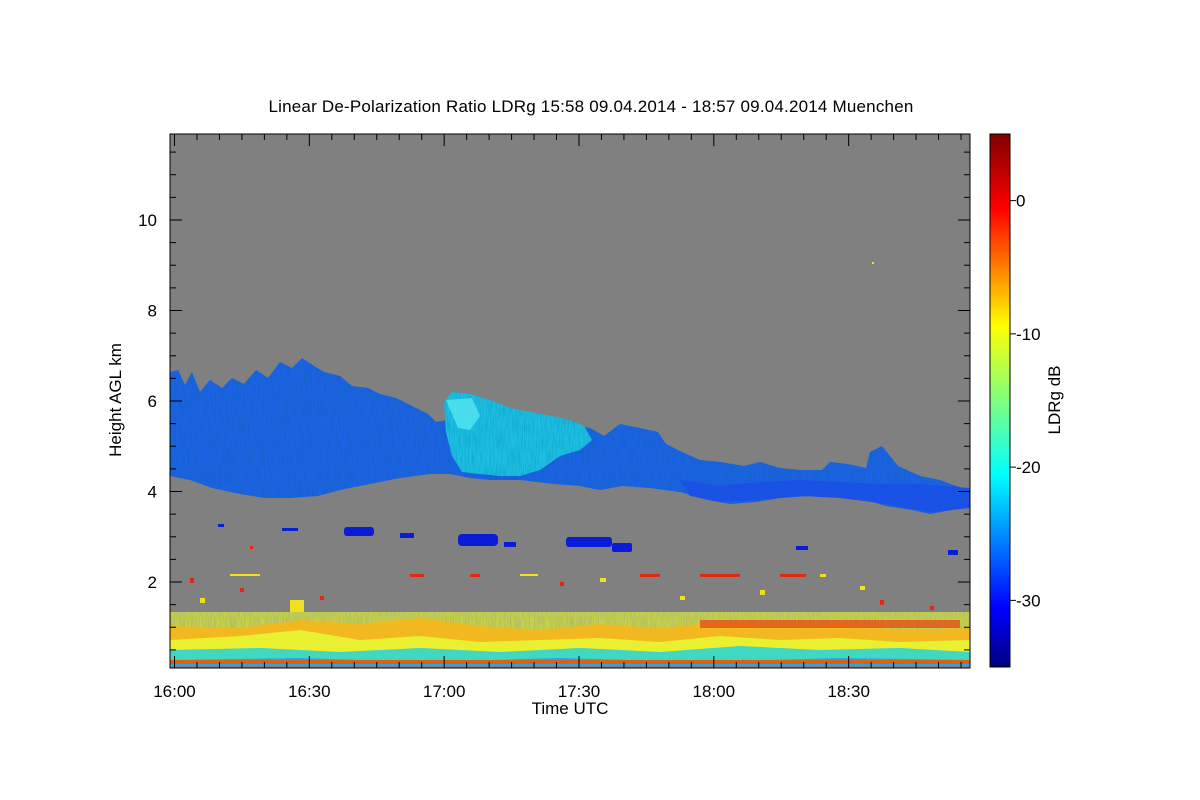 This screenshot has height=800, width=1200. Describe the element at coordinates (309, 691) in the screenshot. I see `x-tick-label: 16:30` at that location.